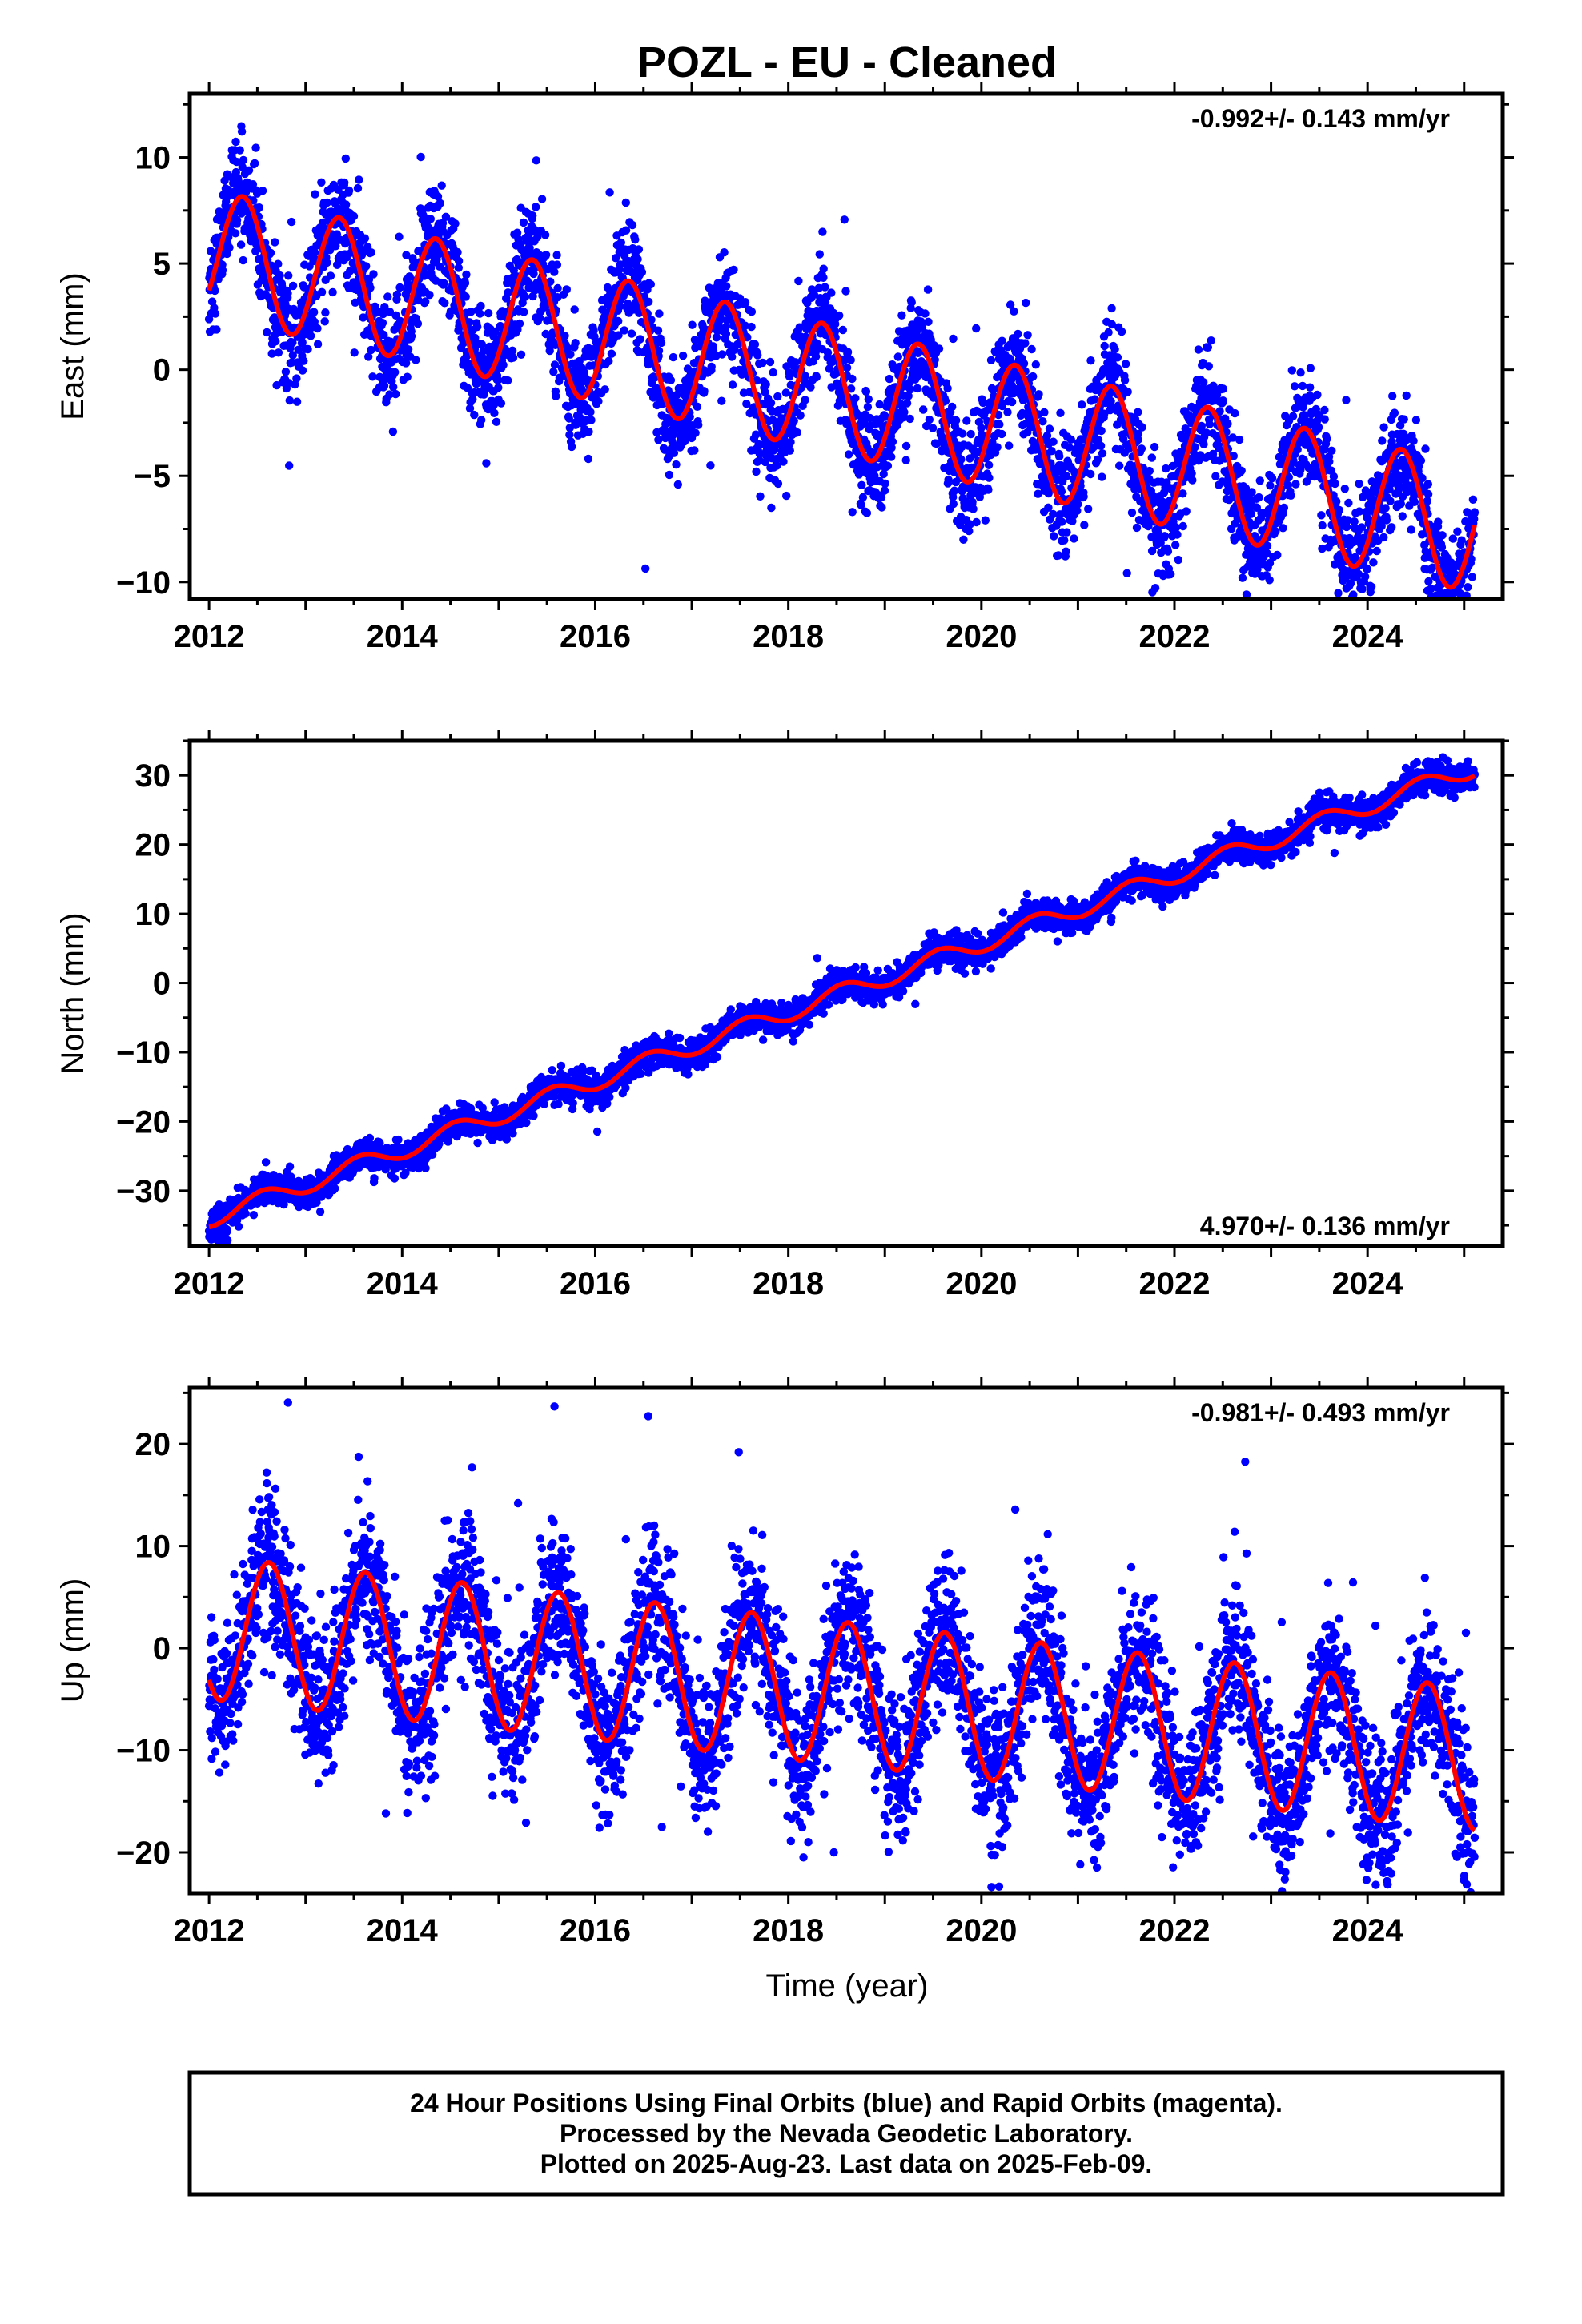 Image resolution: width=1582 pixels, height=2324 pixels. Describe the element at coordinates (162, 264) in the screenshot. I see `east-y-tick-label: 5` at that location.